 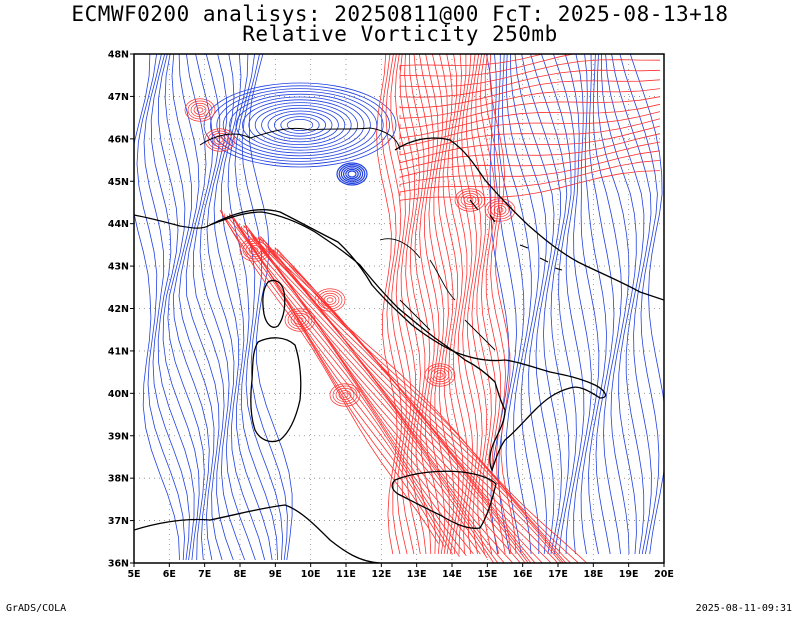 What do you see at coordinates (118, 182) in the screenshot?
I see `lat-tick-label: 45N` at bounding box center [118, 182].